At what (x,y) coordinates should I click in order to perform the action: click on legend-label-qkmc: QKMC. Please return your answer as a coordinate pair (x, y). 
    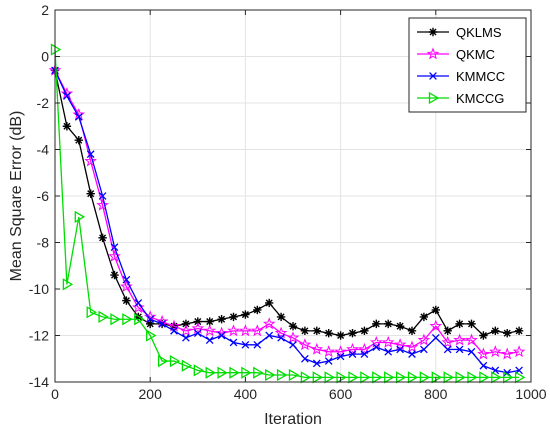
    Looking at the image, I should click on (475, 54).